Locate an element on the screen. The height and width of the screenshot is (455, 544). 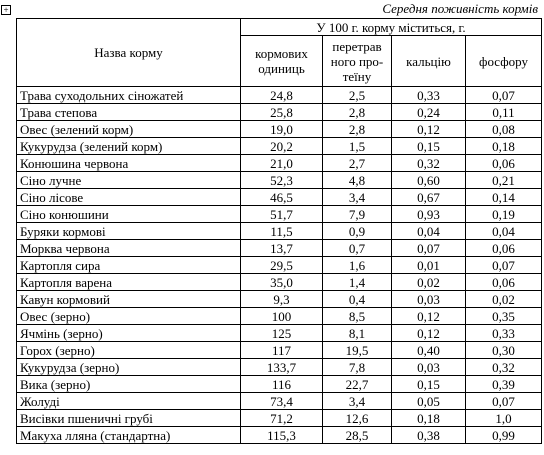
data-row: Висівки пшеничні грубі 71,2 12,6 0,18 1,0 is located at coordinates (279, 418).